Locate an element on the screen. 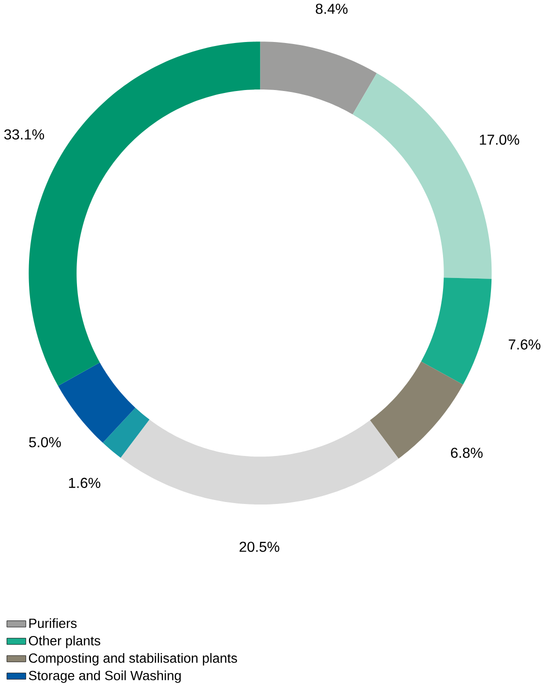 The height and width of the screenshot is (684, 545). legend-label: Storage and Soil Washing is located at coordinates (105, 676).